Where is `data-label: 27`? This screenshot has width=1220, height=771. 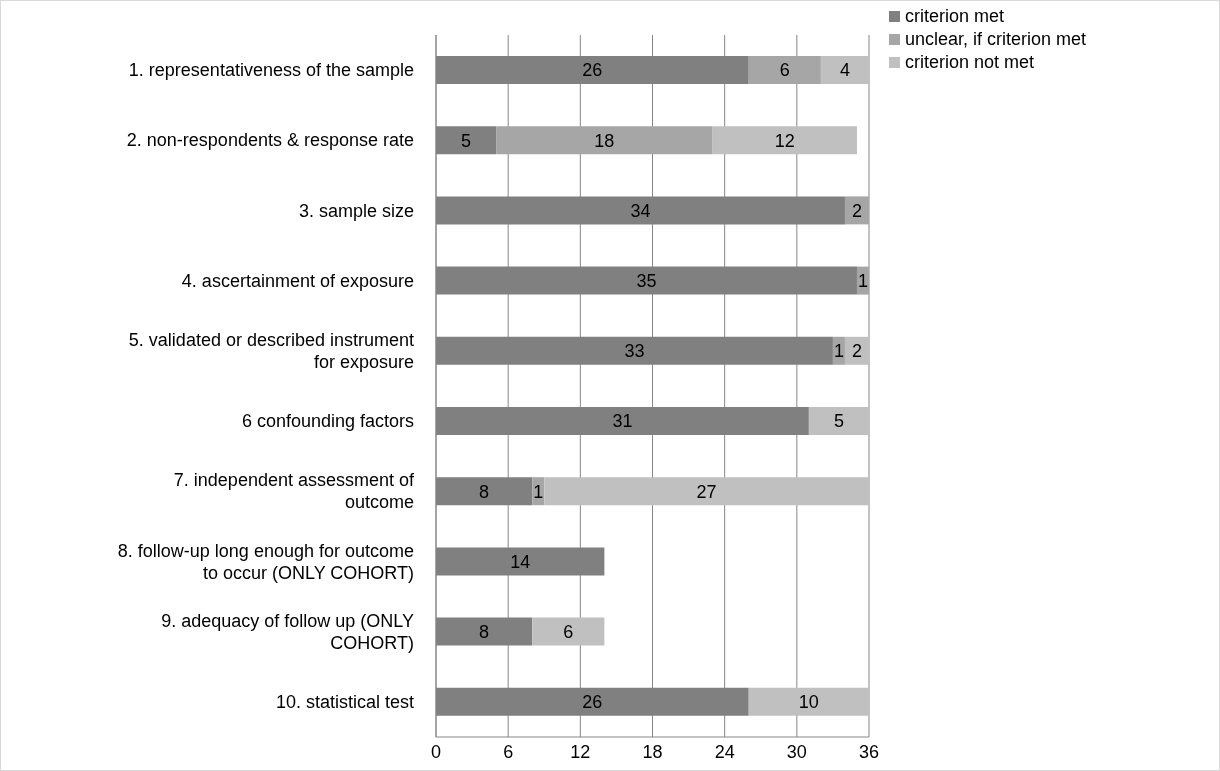 data-label: 27 is located at coordinates (706, 491).